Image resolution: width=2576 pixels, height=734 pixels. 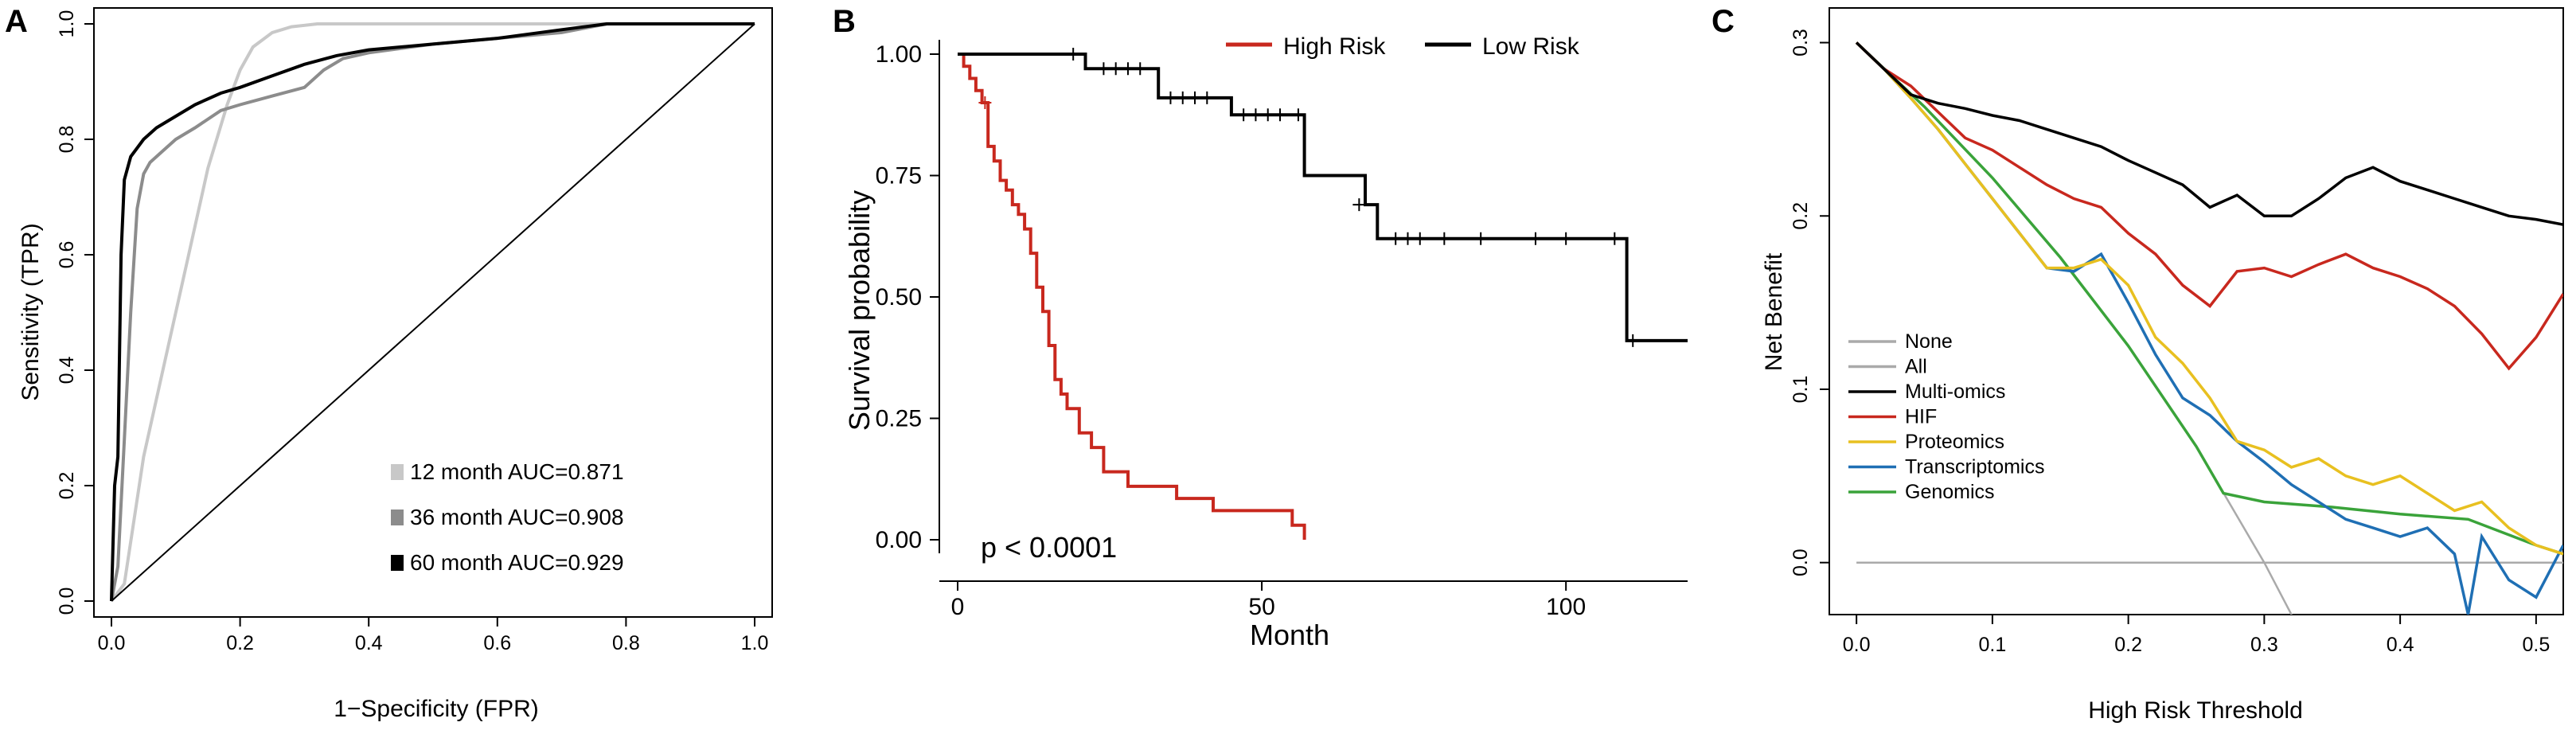 I want to click on panel-a-xtick-label: 0.6, so click(x=497, y=643).